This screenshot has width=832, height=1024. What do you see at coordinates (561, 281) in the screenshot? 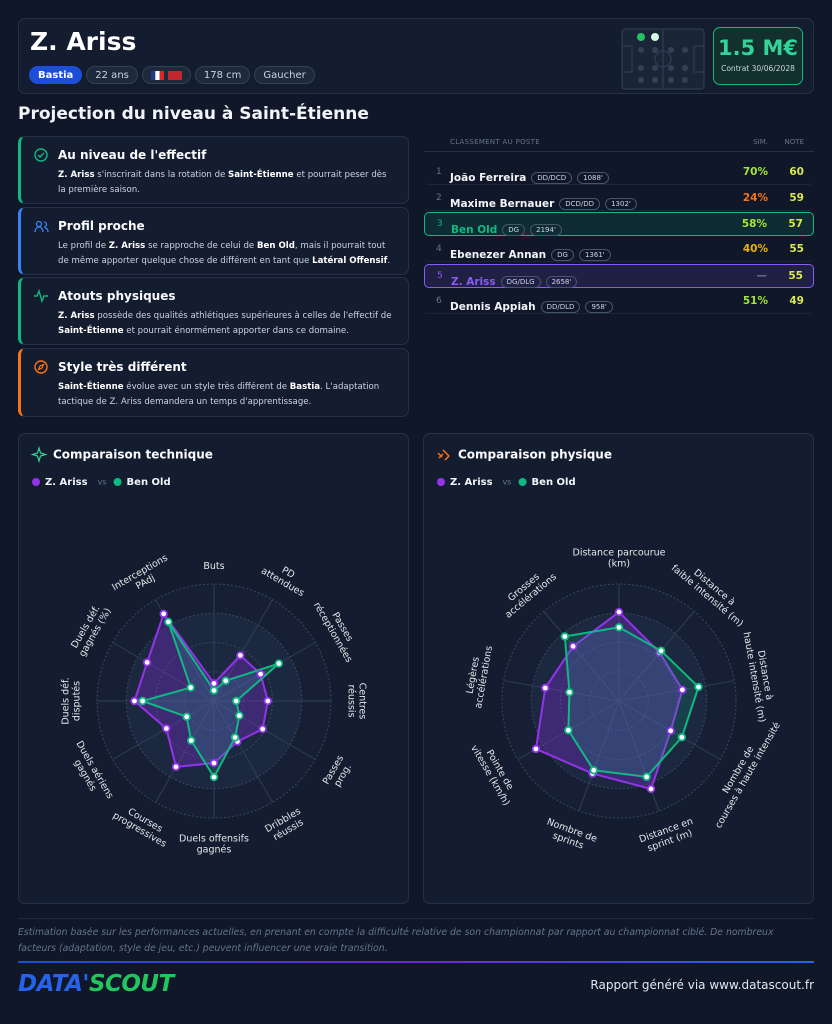
I see `minutes-badge: 2658'` at bounding box center [561, 281].